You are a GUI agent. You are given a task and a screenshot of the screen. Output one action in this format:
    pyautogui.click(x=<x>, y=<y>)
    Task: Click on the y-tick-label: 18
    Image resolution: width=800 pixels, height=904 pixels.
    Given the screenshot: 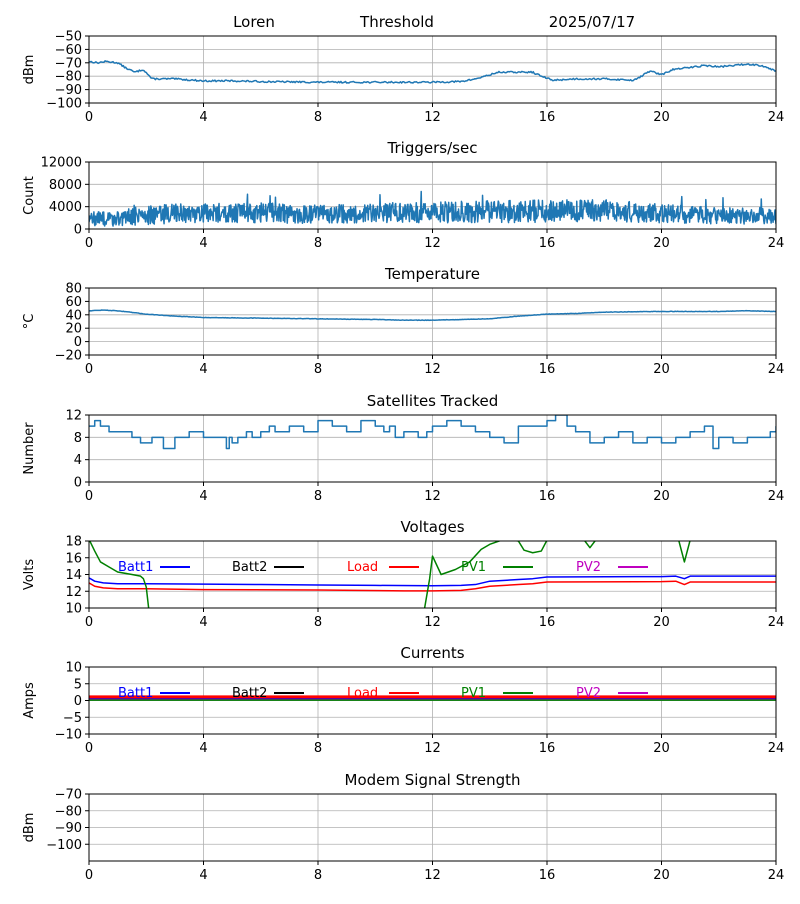 What is the action you would take?
    pyautogui.click(x=73, y=542)
    